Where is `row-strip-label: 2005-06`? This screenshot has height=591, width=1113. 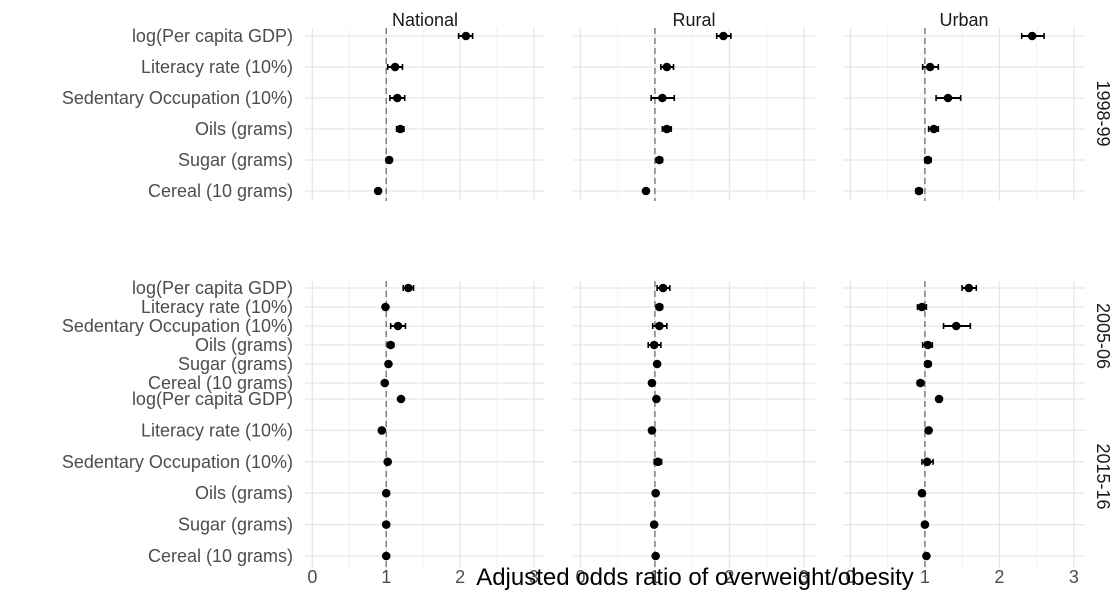
row-strip-label: 2005-06 is located at coordinates (1103, 336).